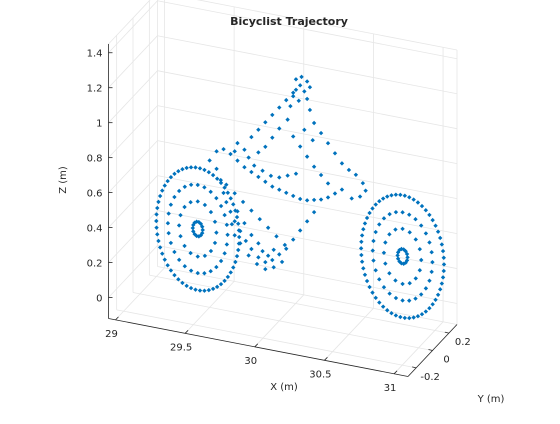 This screenshot has height=424, width=560. What do you see at coordinates (284, 387) in the screenshot?
I see `x-axis-label: X (m)` at bounding box center [284, 387].